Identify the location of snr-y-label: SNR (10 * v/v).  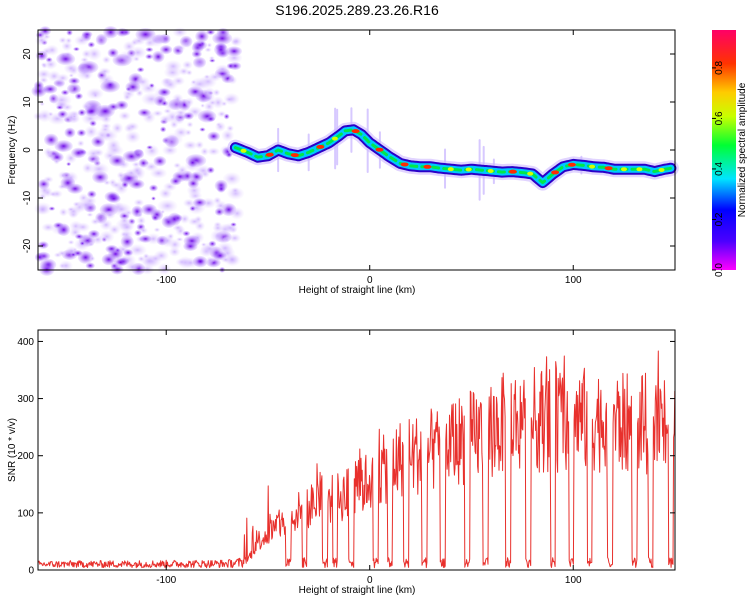
(12, 450).